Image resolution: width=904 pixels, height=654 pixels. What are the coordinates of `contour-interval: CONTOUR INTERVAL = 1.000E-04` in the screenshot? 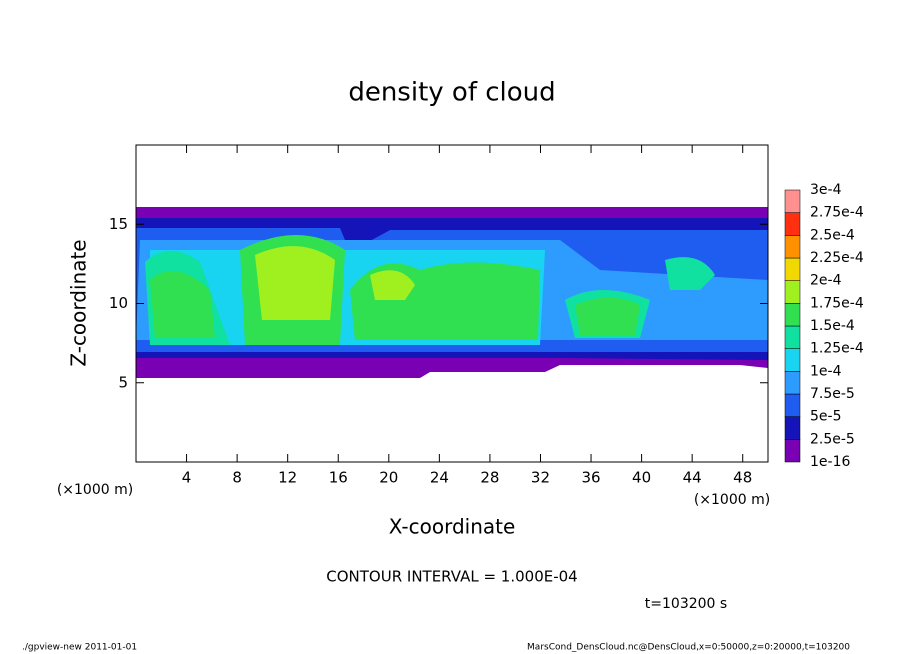 It's located at (451, 577).